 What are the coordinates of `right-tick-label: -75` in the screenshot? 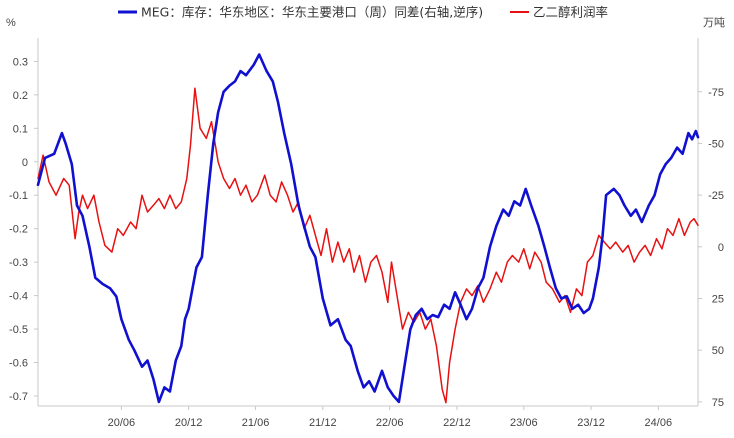 It's located at (716, 93).